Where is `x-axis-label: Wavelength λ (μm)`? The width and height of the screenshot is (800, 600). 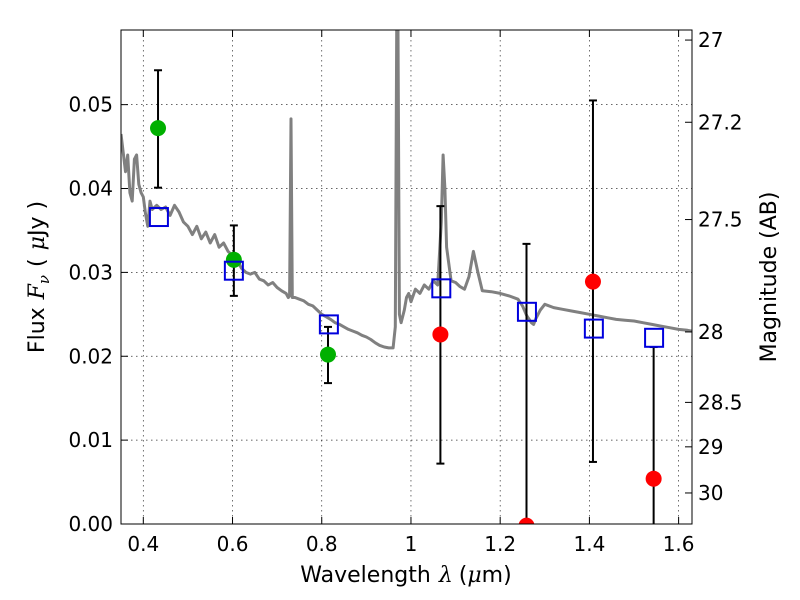 x-axis-label: Wavelength λ (μm) is located at coordinates (405, 575).